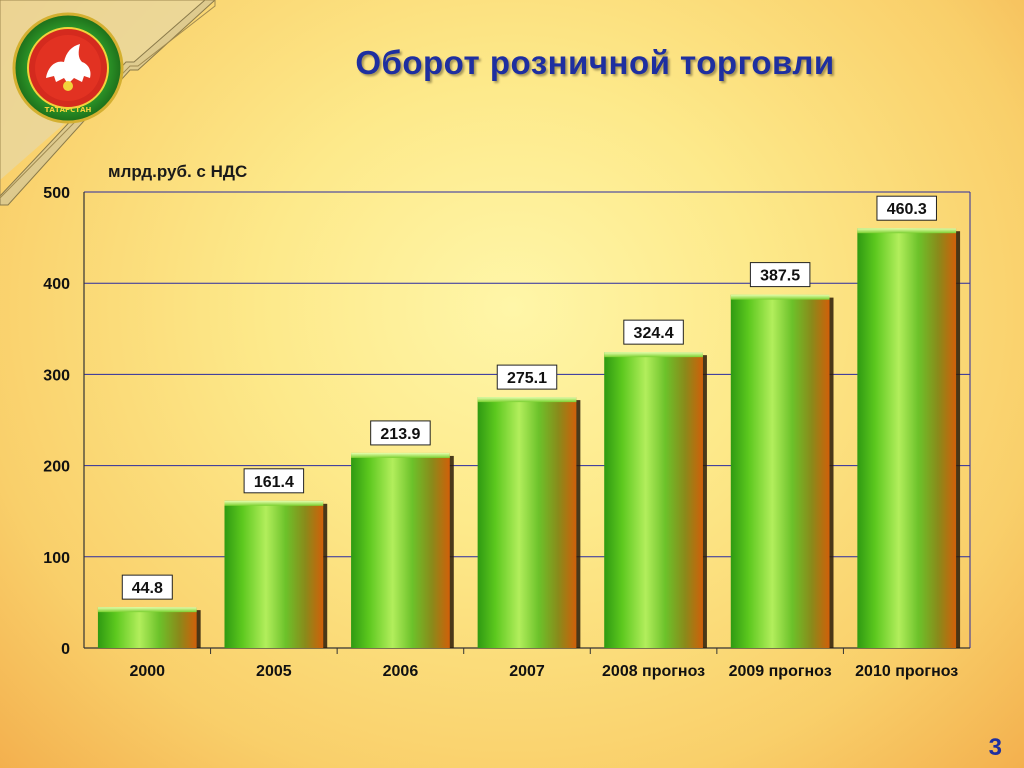 This screenshot has height=768, width=1024. Describe the element at coordinates (595, 62) in the screenshot. I see `slide-title: Оборот розничной торговли` at that location.